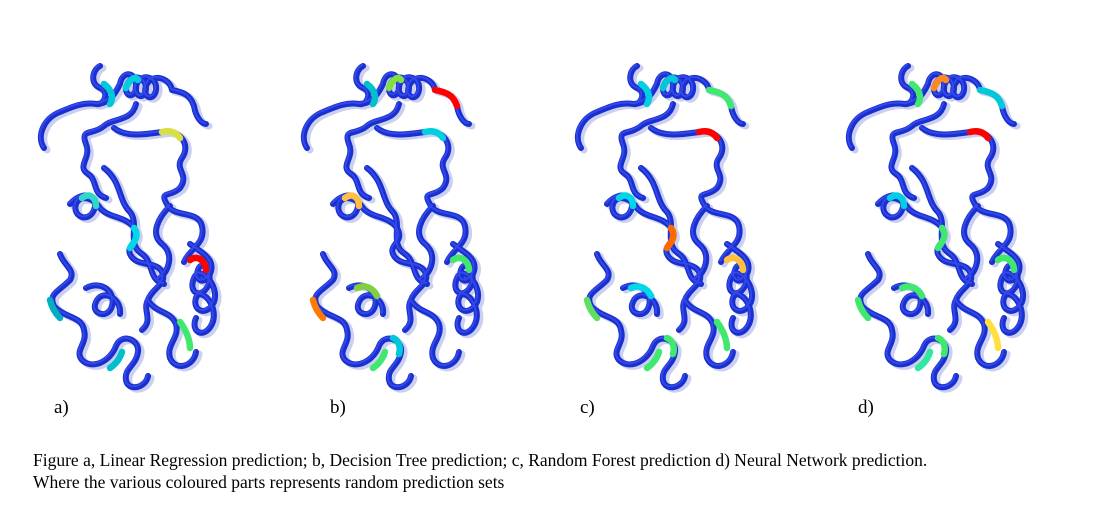 The height and width of the screenshot is (515, 1106). I want to click on panel-label-b: b), so click(338, 407).